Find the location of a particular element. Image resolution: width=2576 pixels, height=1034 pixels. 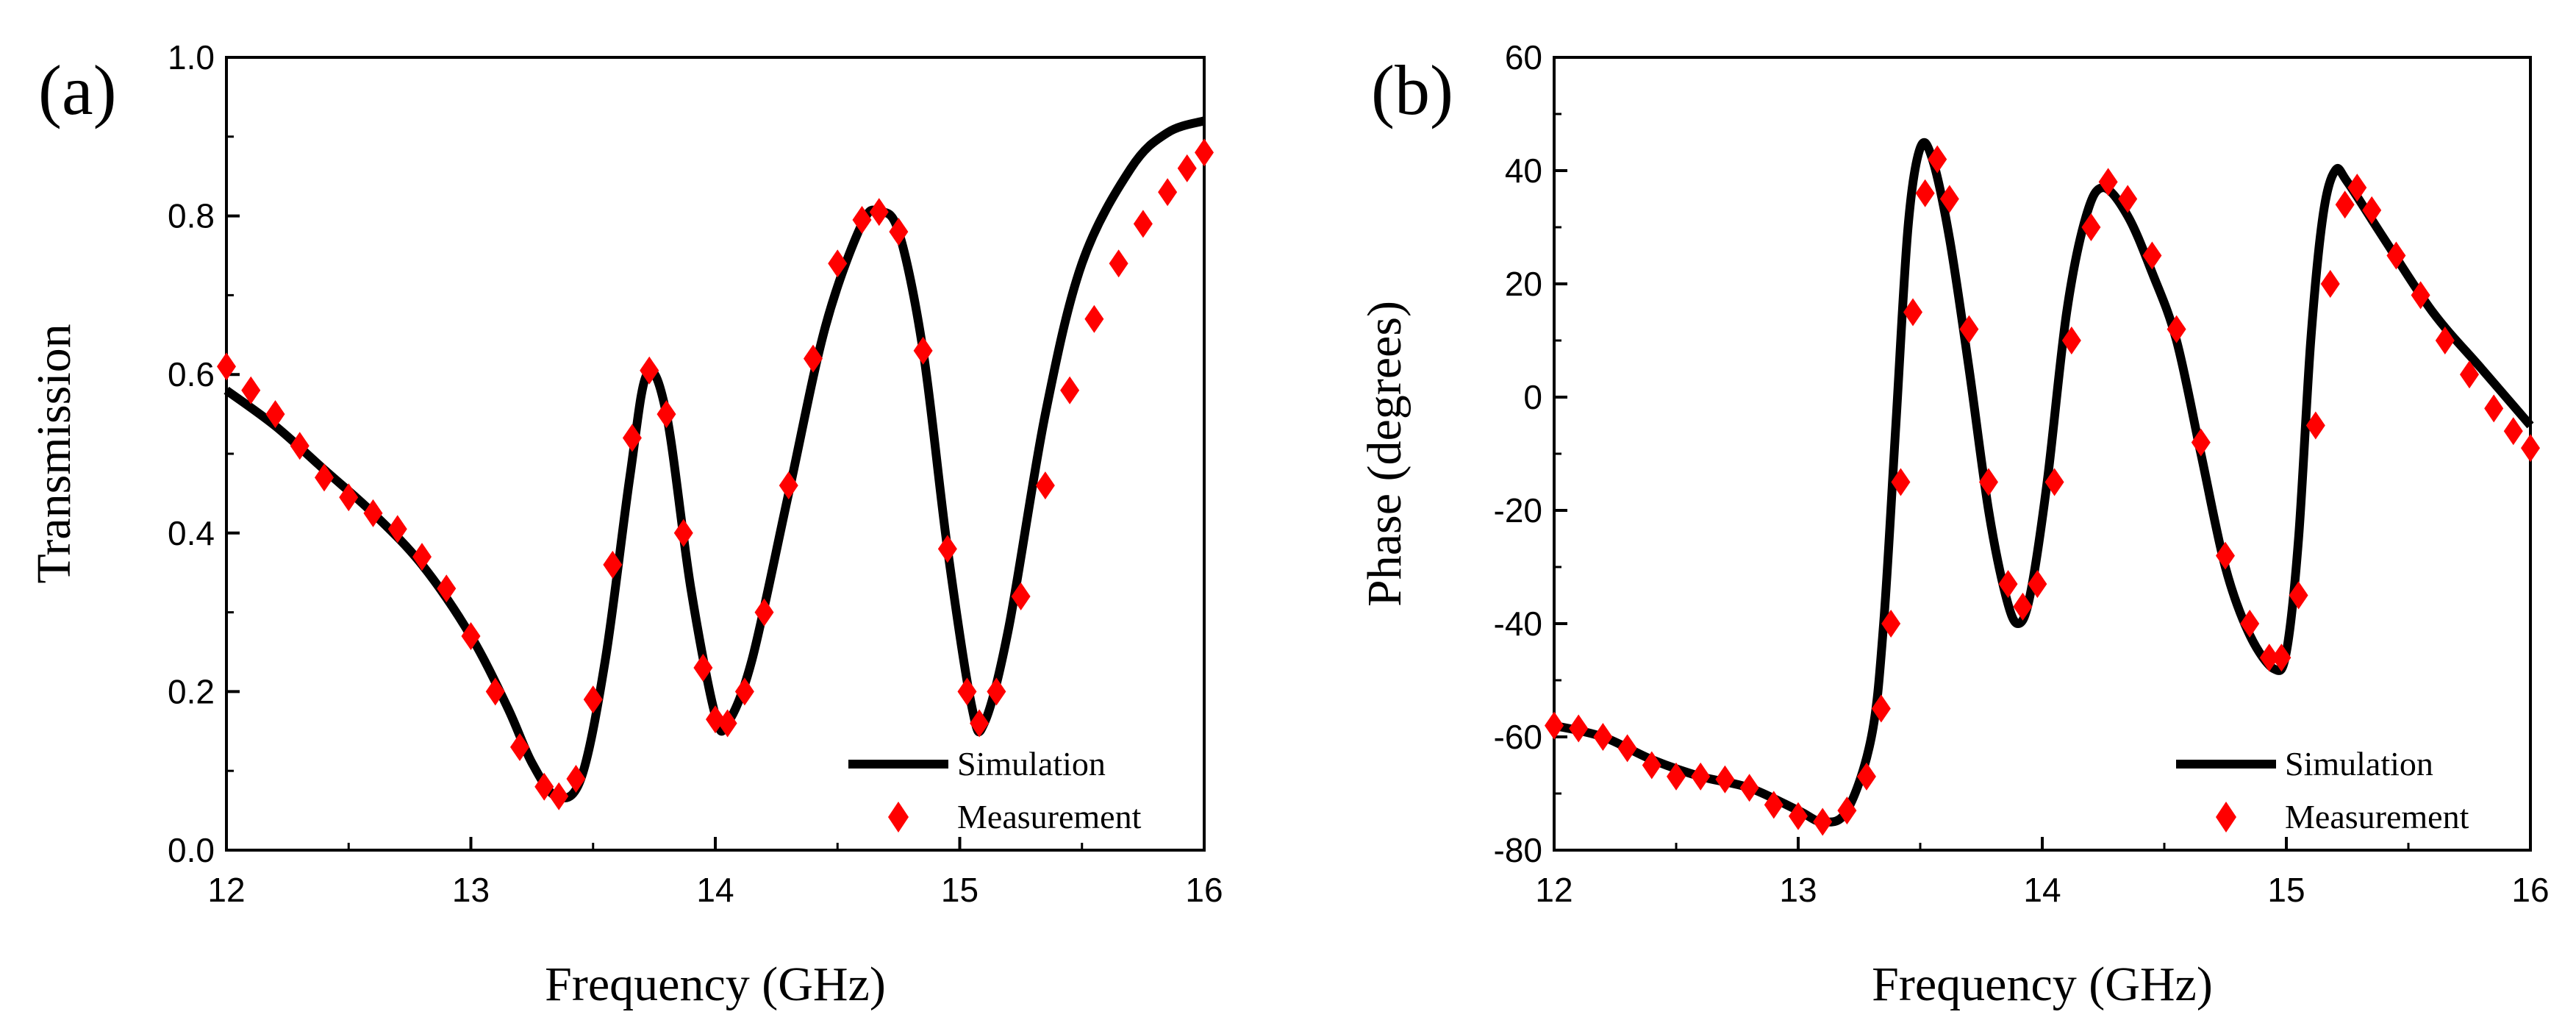

y-tick-label: 20 is located at coordinates (1524, 284).